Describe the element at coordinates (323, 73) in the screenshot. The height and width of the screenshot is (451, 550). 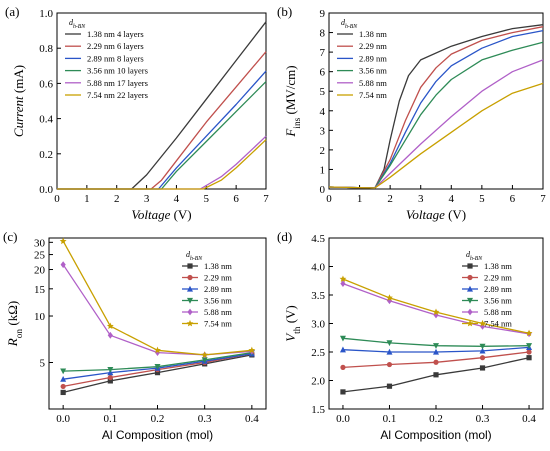
I see `y-tick-label: 6` at that location.